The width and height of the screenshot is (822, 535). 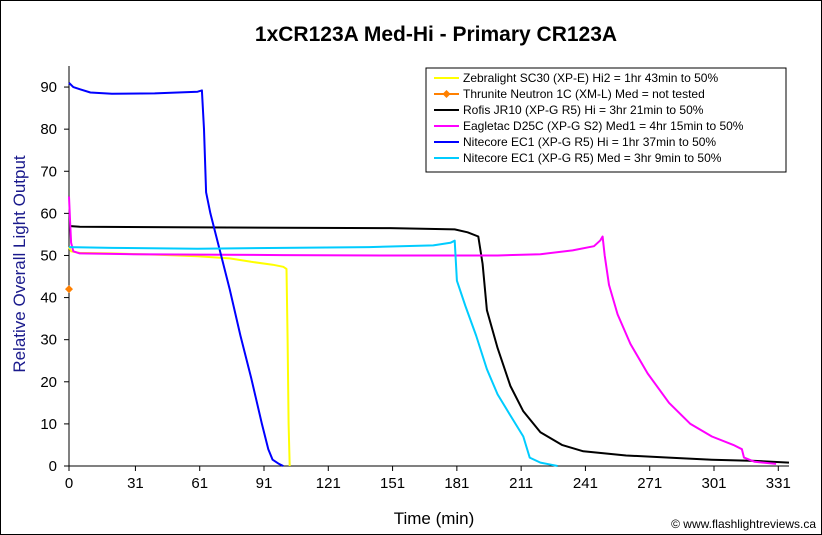 I want to click on y-tick-label: 30, so click(x=48, y=340).